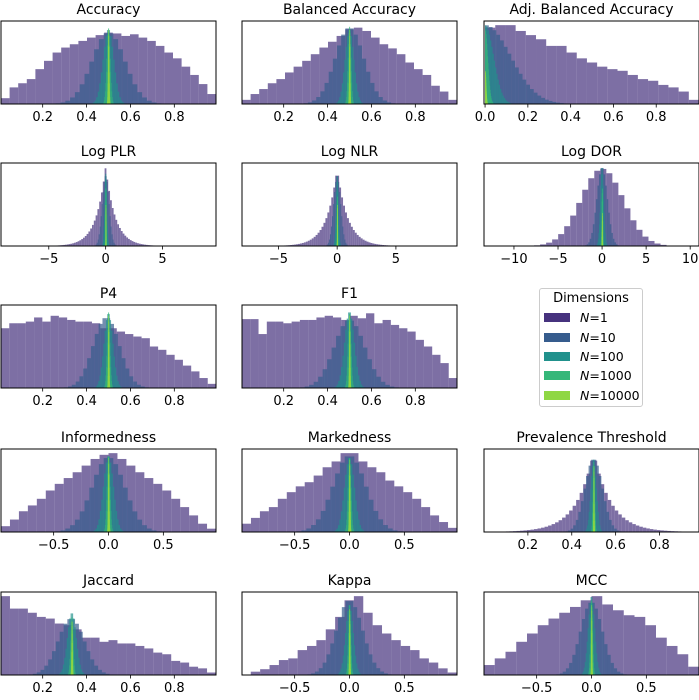  What do you see at coordinates (613, 117) in the screenshot?
I see `x-tick-label: 0.6` at bounding box center [613, 117].